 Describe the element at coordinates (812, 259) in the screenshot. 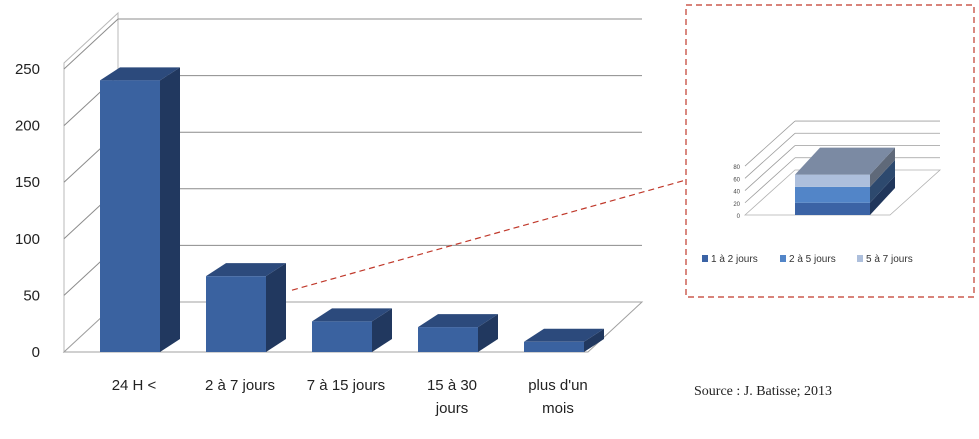

I see `inset-legend-label: 2 à 5 jours` at that location.